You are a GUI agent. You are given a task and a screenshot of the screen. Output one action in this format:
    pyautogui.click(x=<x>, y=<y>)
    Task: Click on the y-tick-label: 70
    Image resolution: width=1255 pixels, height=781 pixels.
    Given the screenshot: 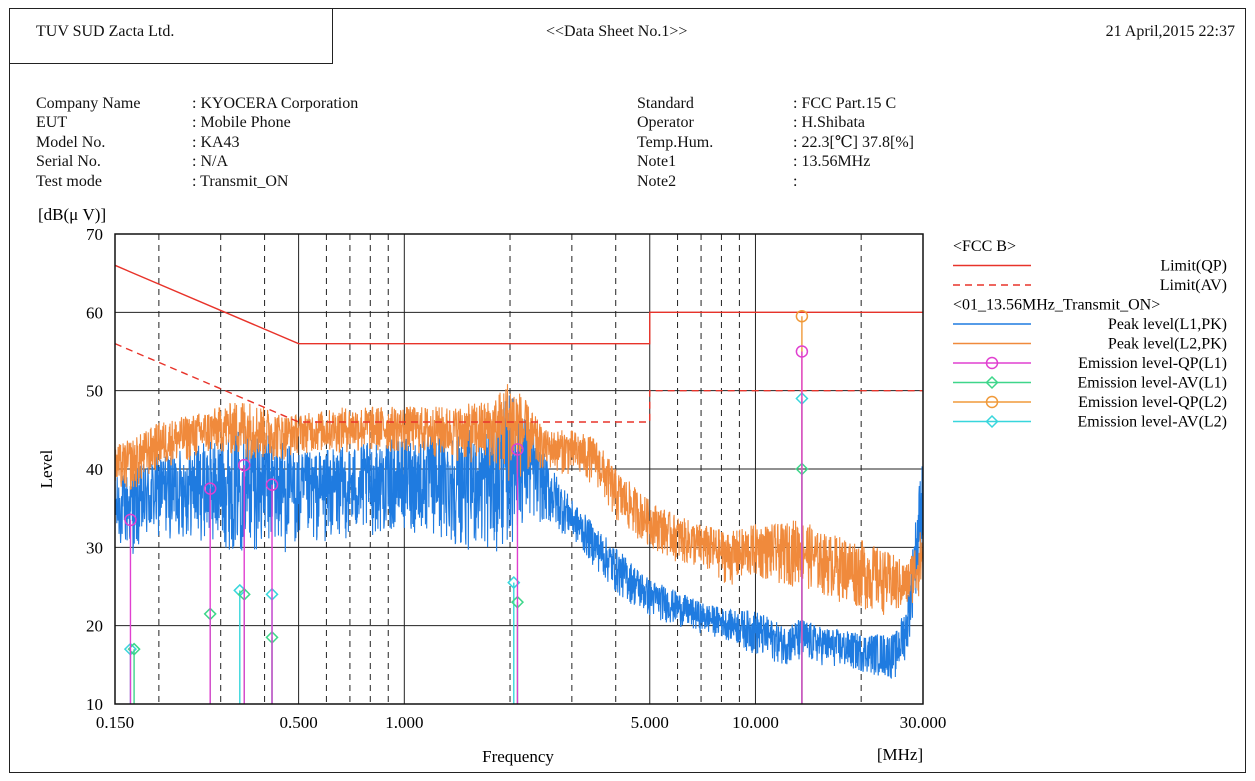 What is the action you would take?
    pyautogui.click(x=94, y=234)
    